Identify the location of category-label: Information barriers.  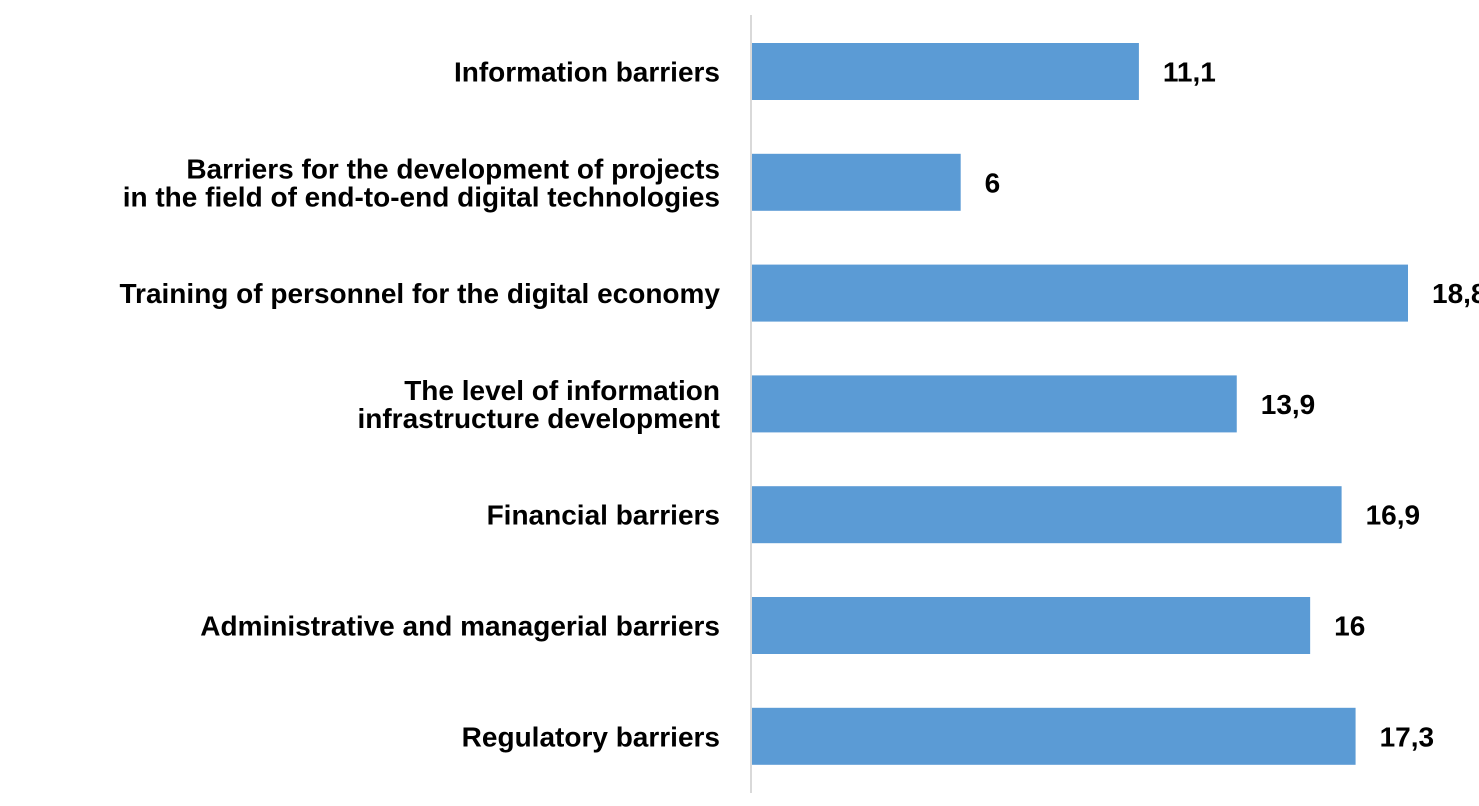
(587, 72).